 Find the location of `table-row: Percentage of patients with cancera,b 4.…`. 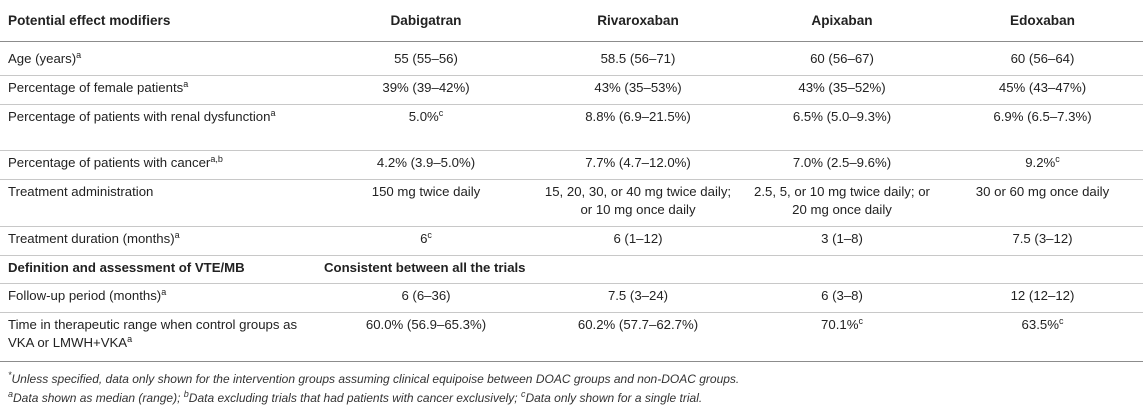

table-row: Percentage of patients with cancera,b 4.… is located at coordinates (571, 165).